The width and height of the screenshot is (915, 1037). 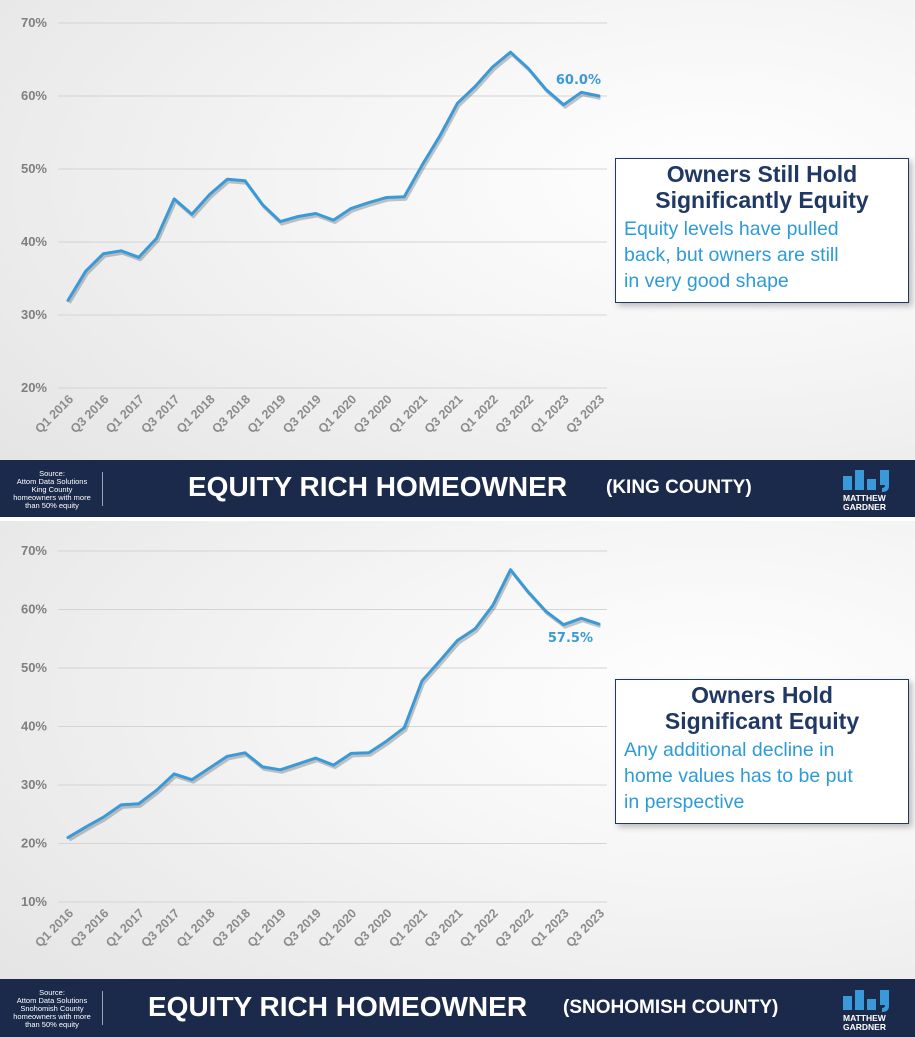 What do you see at coordinates (267, 414) in the screenshot?
I see `x-tick-label: Q1 2019` at bounding box center [267, 414].